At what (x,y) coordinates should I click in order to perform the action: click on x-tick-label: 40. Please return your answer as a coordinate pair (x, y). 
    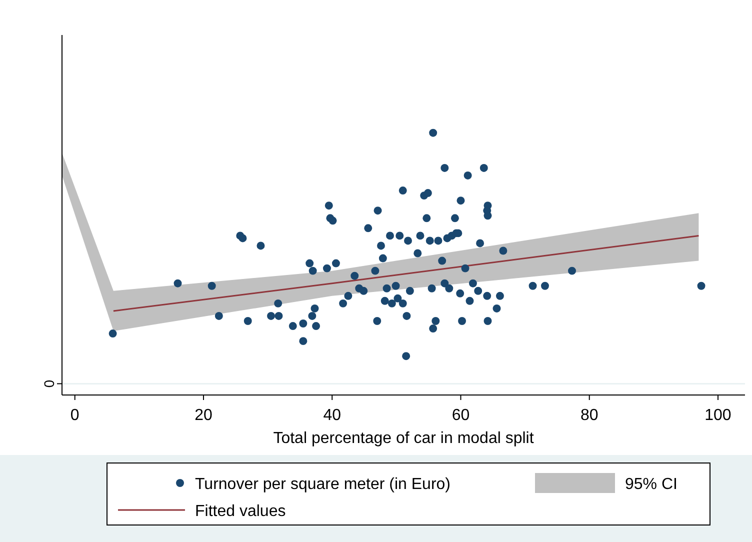
    Looking at the image, I should click on (332, 415).